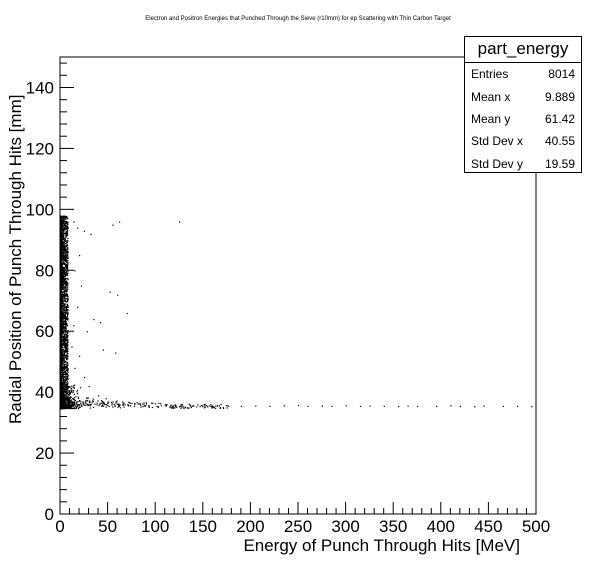 Image resolution: width=596 pixels, height=572 pixels. I want to click on x-tick-label: 50, so click(107, 526).